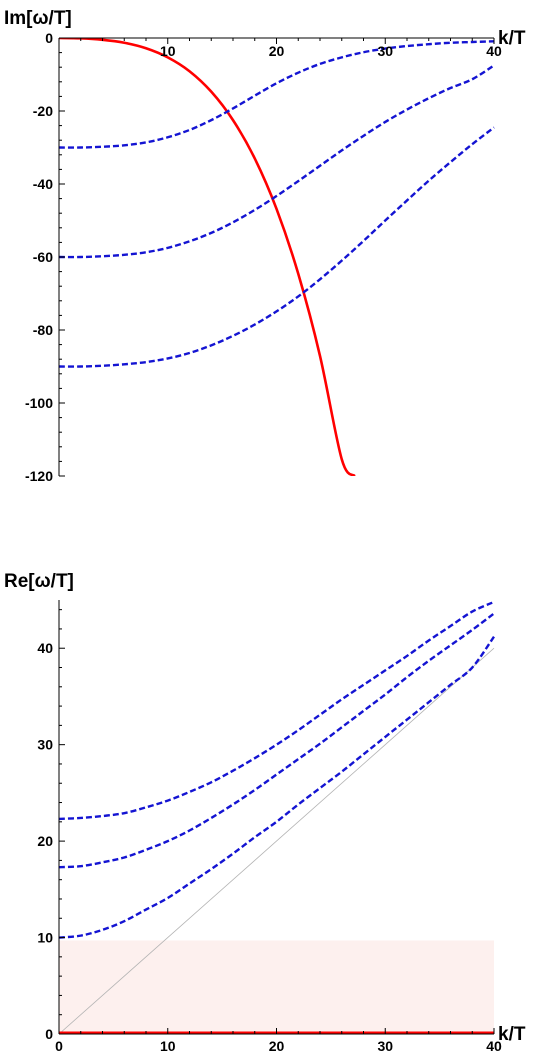 The image size is (540, 1062). What do you see at coordinates (39, 403) in the screenshot?
I see `y-tick-label: -100` at bounding box center [39, 403].